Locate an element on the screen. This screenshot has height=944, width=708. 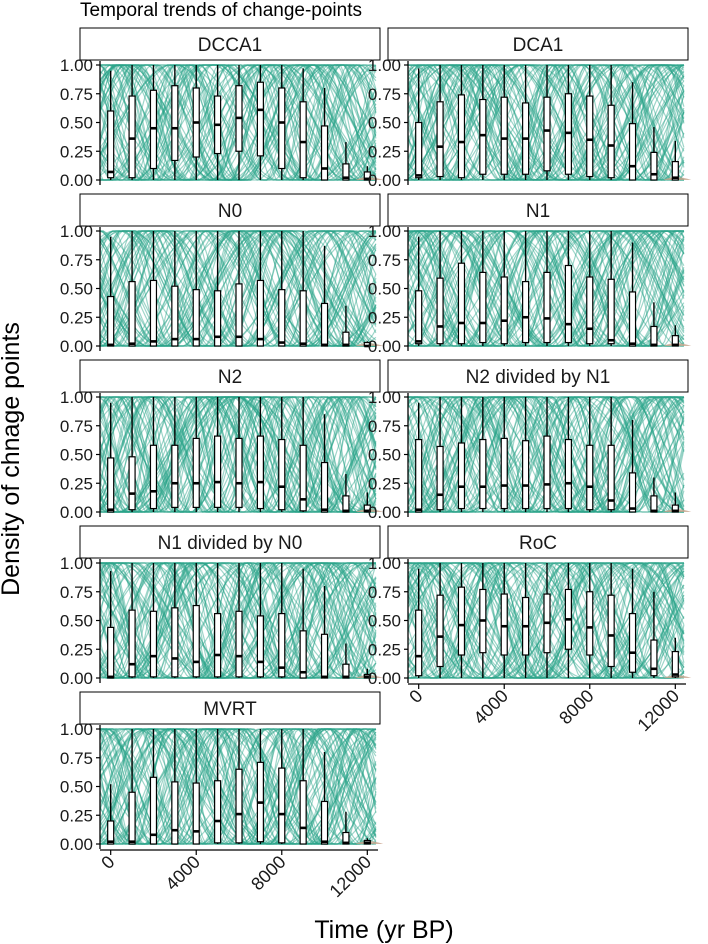
panel-3: N1 0.00 0.25 0.50 0.75 1.00 is located at coordinates (530, 274).